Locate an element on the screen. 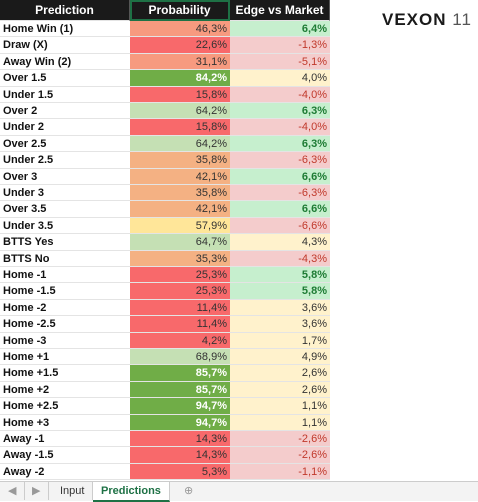  row-label: Home +3 is located at coordinates (65, 422).